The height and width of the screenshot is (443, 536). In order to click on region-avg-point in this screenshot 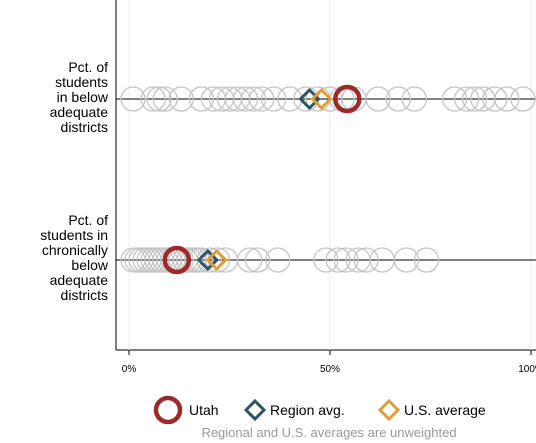, I will do `click(207, 260)`.